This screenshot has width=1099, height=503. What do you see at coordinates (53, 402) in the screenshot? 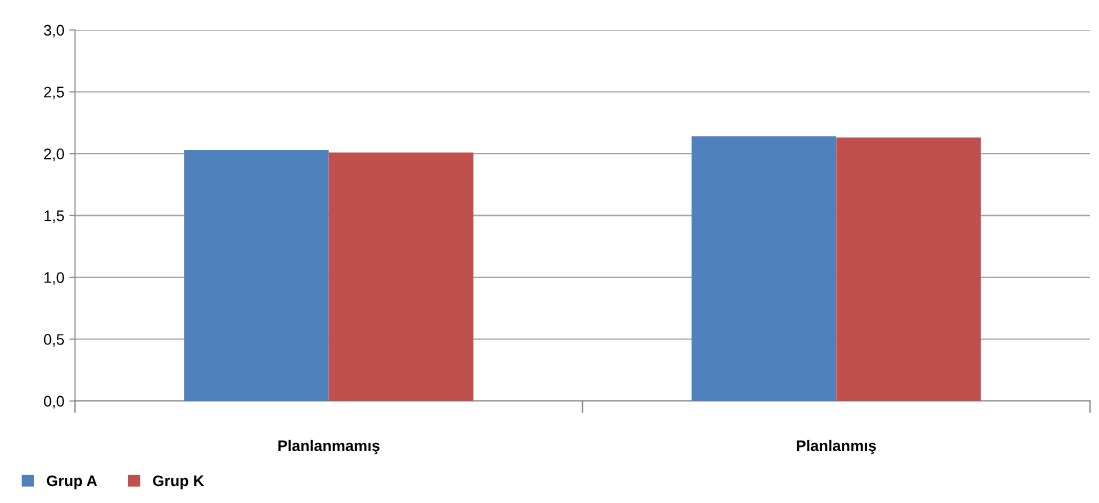
I see `y-tick-label: 0,0` at bounding box center [53, 402].